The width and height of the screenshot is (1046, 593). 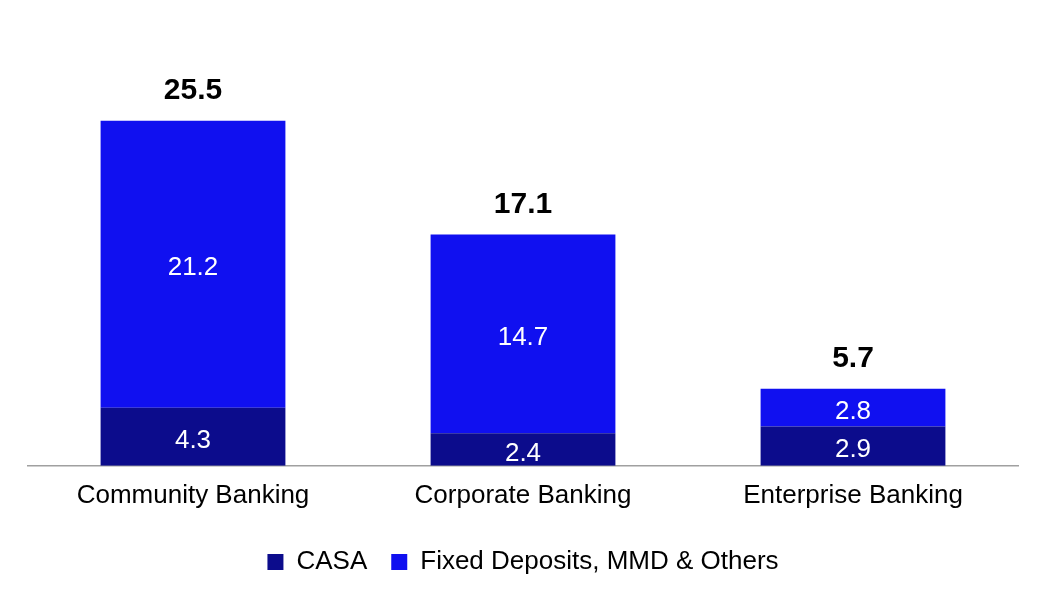 I want to click on data-label: 2.9, so click(x=853, y=448).